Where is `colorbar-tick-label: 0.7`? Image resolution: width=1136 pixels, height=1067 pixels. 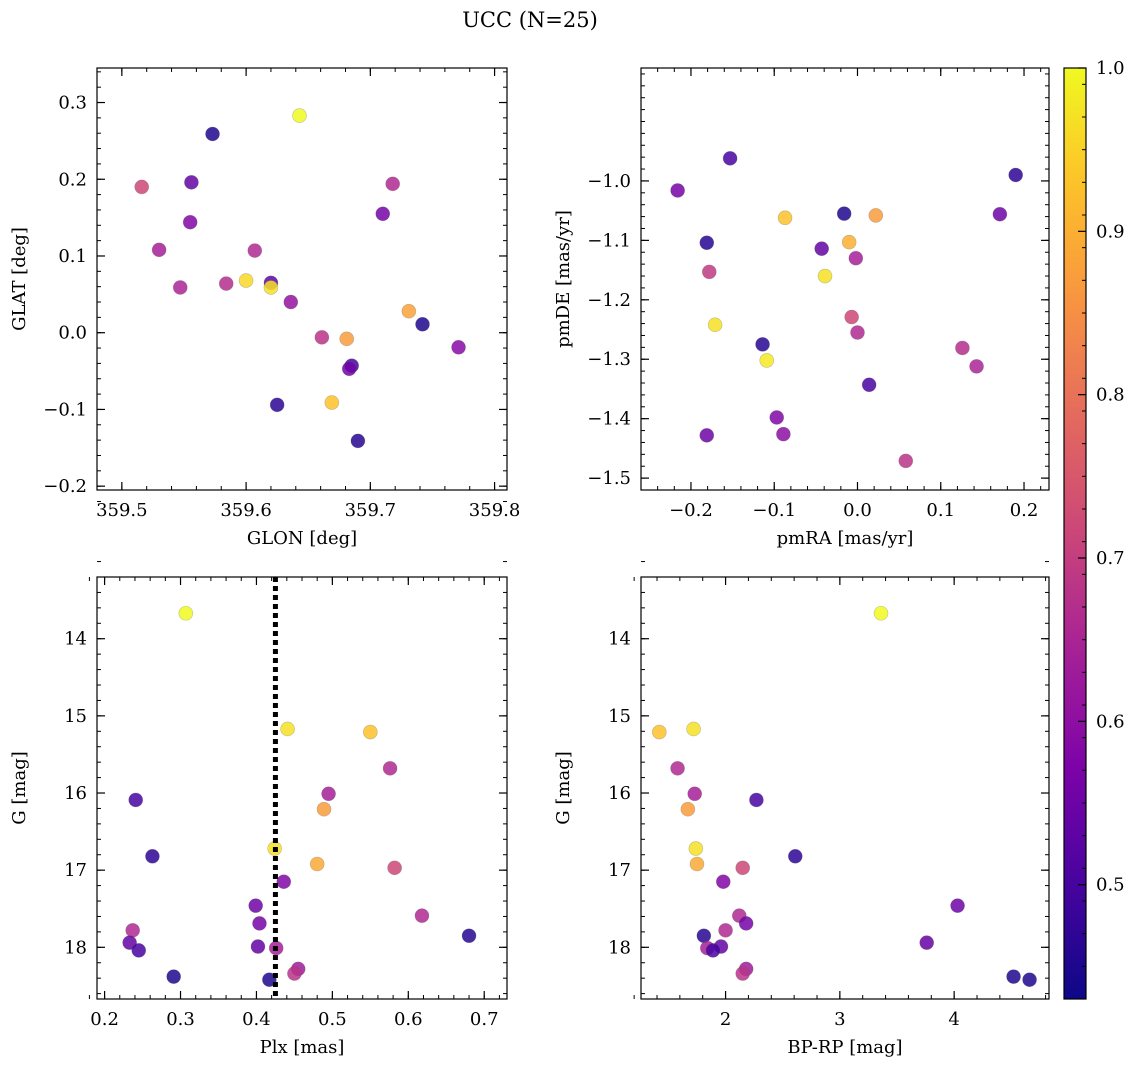 colorbar-tick-label: 0.7 is located at coordinates (1110, 558).